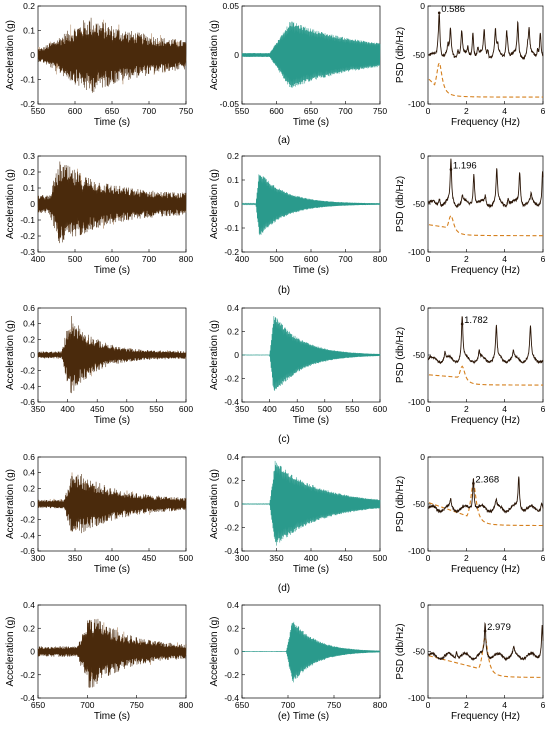 This screenshot has width=550, height=736. Describe the element at coordinates (422, 156) in the screenshot. I see `psd-panel-ytick-label: 0` at that location.